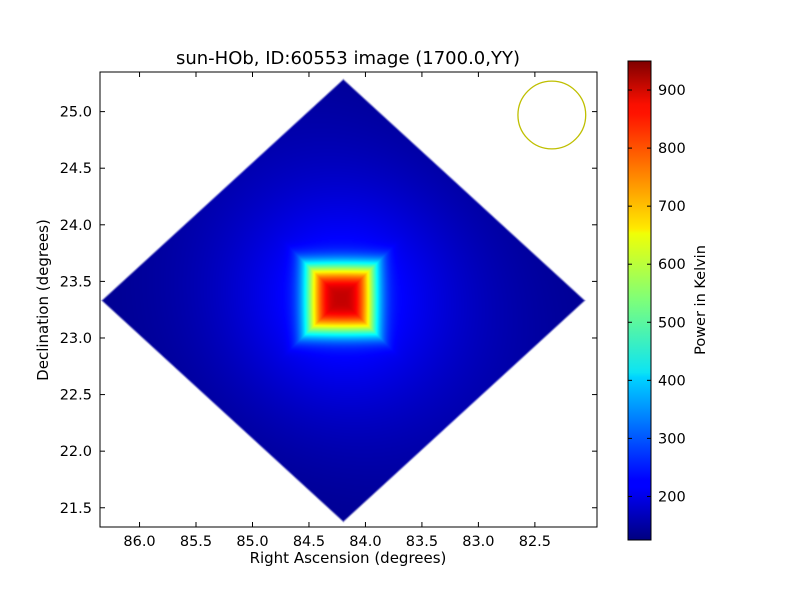 This screenshot has height=600, width=800. What do you see at coordinates (76, 226) in the screenshot?
I see `y-tick-label: 24.0` at bounding box center [76, 226].